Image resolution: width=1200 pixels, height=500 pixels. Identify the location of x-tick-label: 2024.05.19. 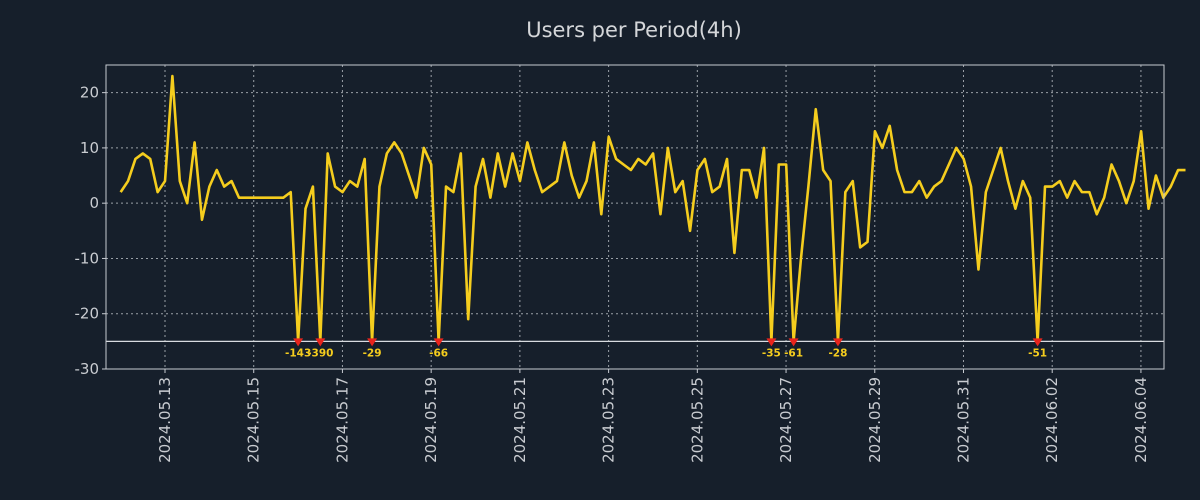
(431, 420).